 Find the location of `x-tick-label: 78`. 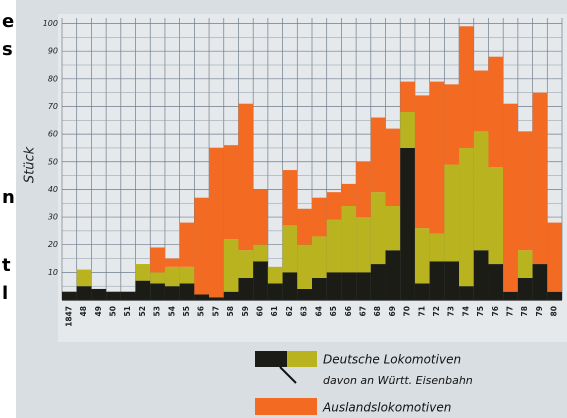

x-tick-label: 78 is located at coordinates (524, 311).